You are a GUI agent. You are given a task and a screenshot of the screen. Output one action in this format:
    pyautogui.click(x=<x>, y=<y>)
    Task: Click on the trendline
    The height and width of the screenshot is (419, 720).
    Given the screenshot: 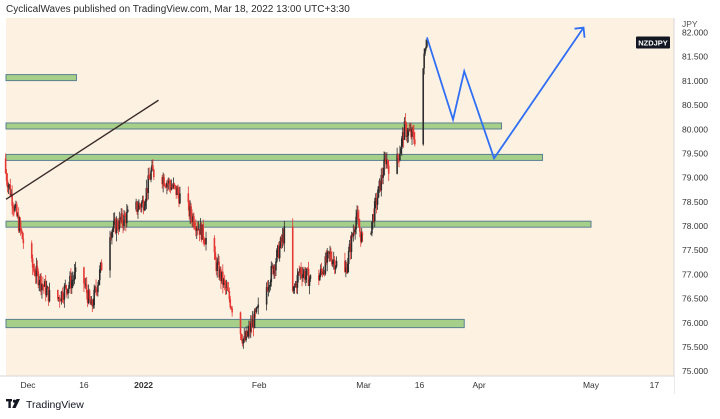 What is the action you would take?
    pyautogui.click(x=82, y=149)
    